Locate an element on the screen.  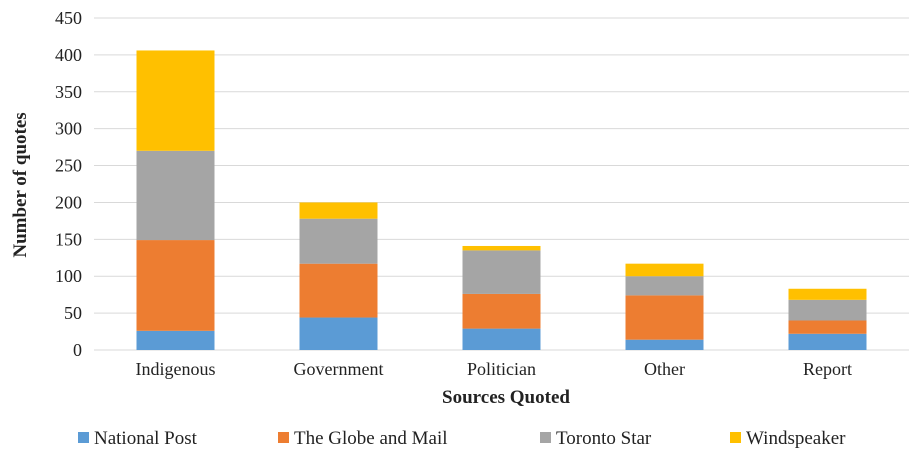
x-tick-label: Government is located at coordinates (339, 369).